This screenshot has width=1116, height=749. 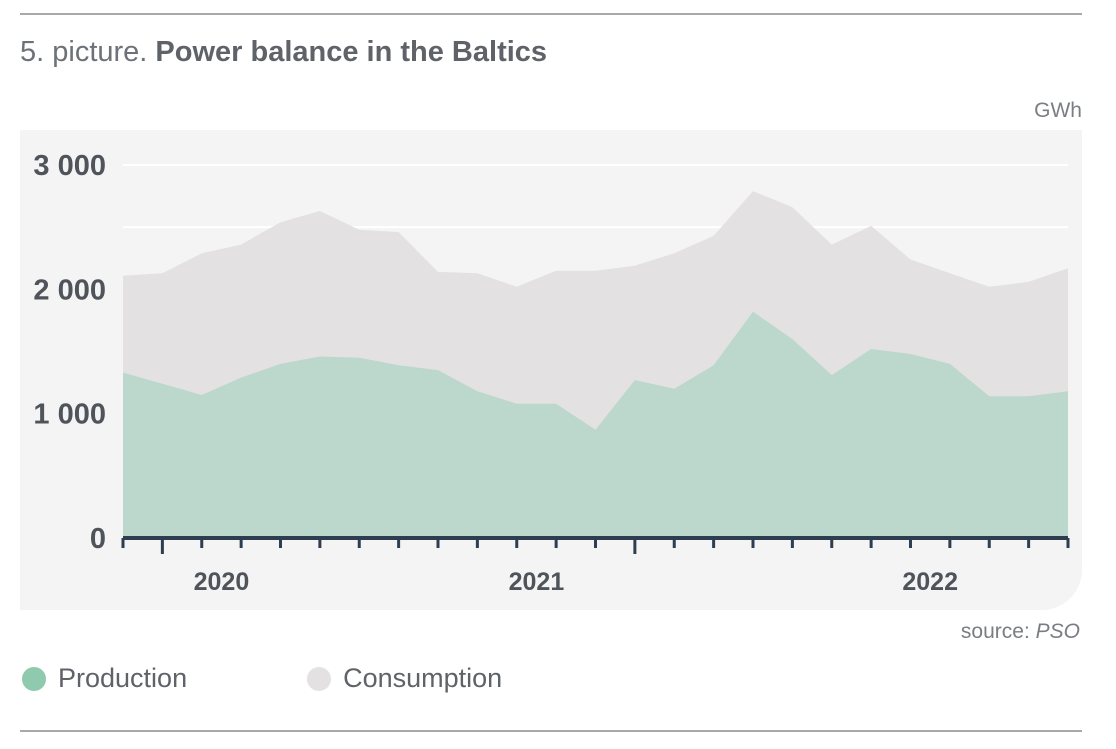 What do you see at coordinates (1058, 110) in the screenshot?
I see `unit-label: GWh` at bounding box center [1058, 110].